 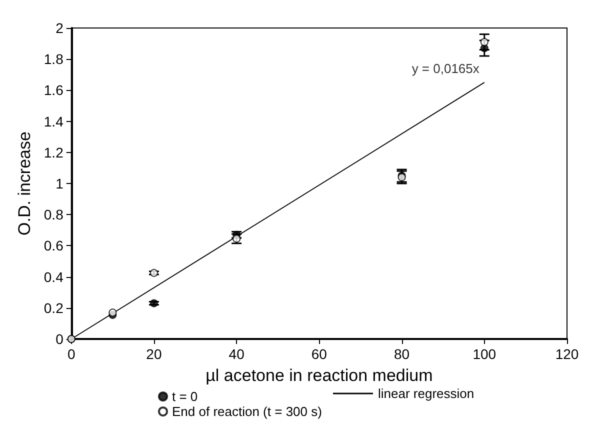 I want to click on x-axis-title: µl acetone in reaction medium, so click(x=319, y=375).